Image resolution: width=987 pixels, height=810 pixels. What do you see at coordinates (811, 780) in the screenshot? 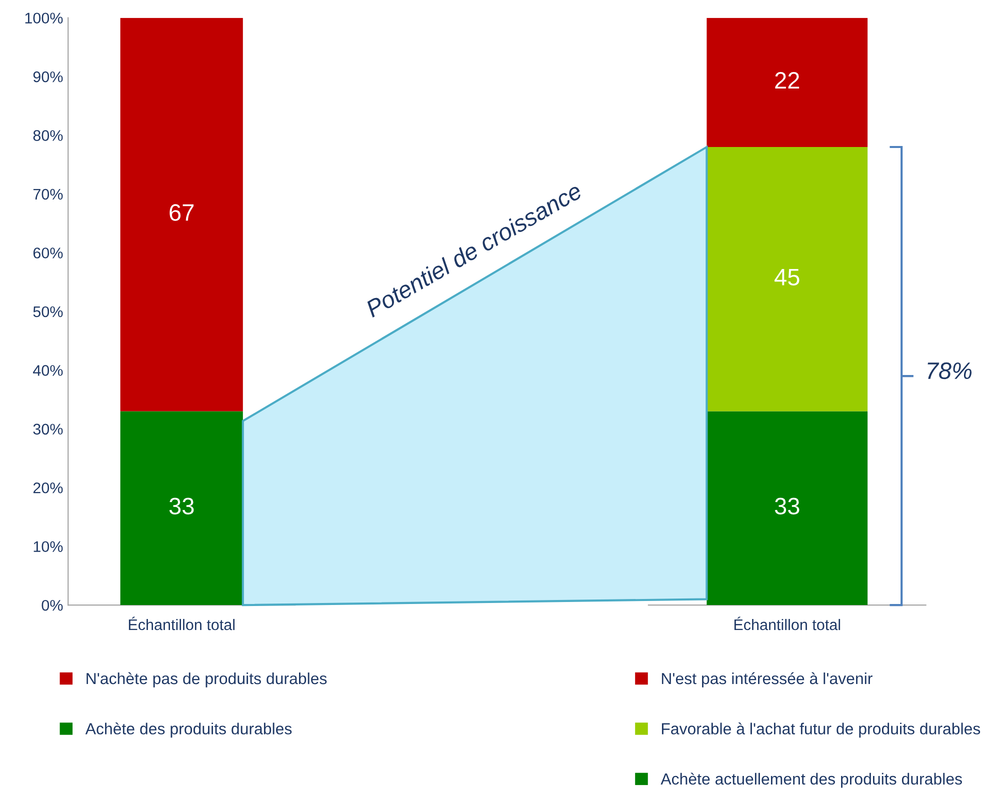
I see `legend-label: Achète actuellement des produits durables` at bounding box center [811, 780].